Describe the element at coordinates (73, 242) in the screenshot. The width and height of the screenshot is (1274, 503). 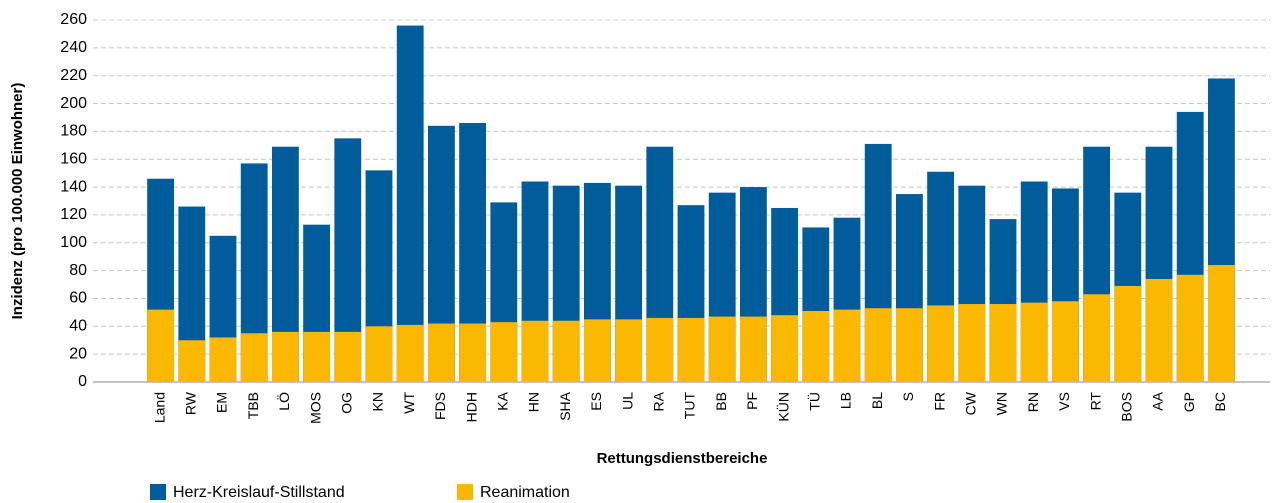
I see `y-tick-label: 100` at that location.